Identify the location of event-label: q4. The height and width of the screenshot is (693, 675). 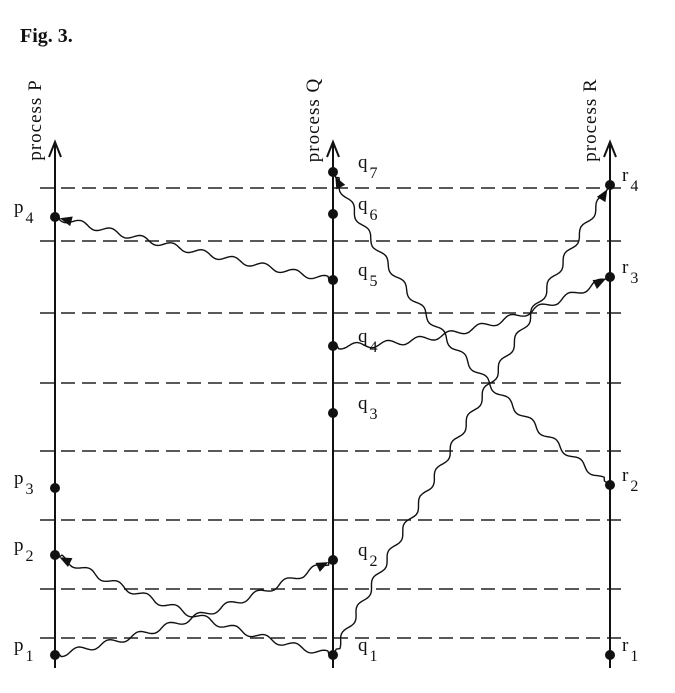
(368, 341).